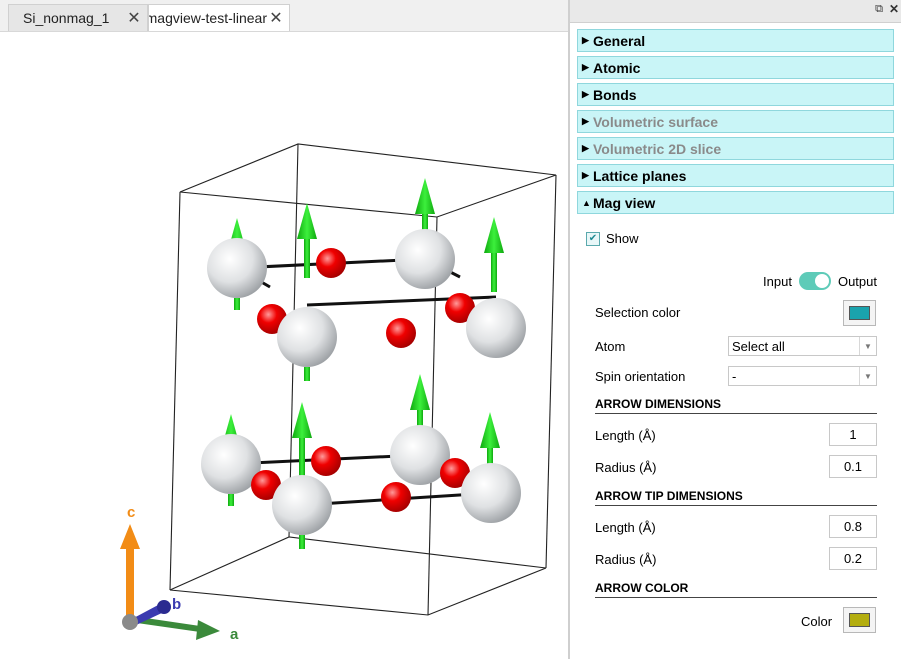 The width and height of the screenshot is (901, 659). Describe the element at coordinates (777, 281) in the screenshot. I see `input-label: Input` at that location.